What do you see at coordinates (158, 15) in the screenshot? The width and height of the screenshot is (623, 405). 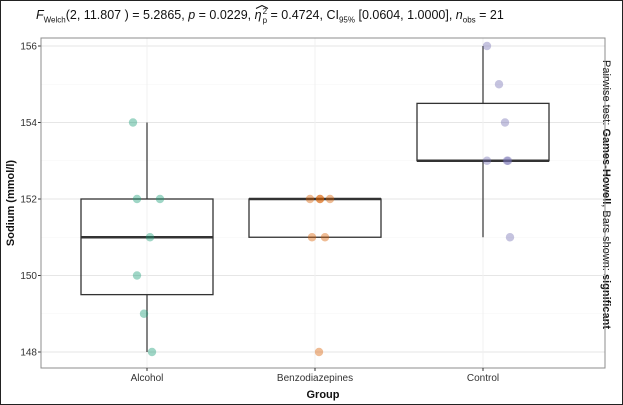 I see `stat-value: = 5.2865,` at bounding box center [158, 15].